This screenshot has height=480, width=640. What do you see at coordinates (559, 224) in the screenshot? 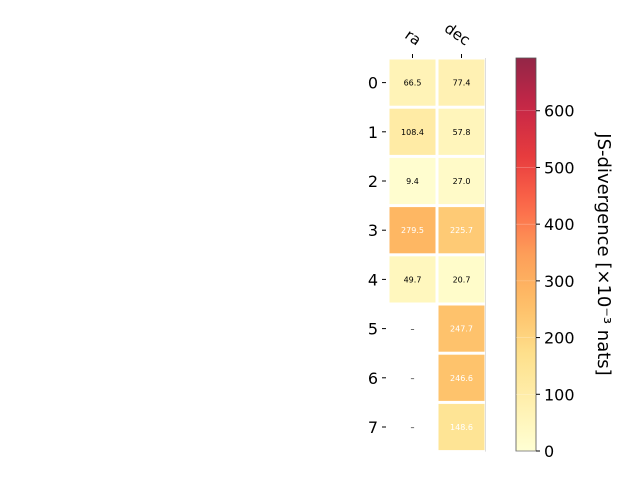
I see `colorbar-tick-label: 400` at bounding box center [559, 224].